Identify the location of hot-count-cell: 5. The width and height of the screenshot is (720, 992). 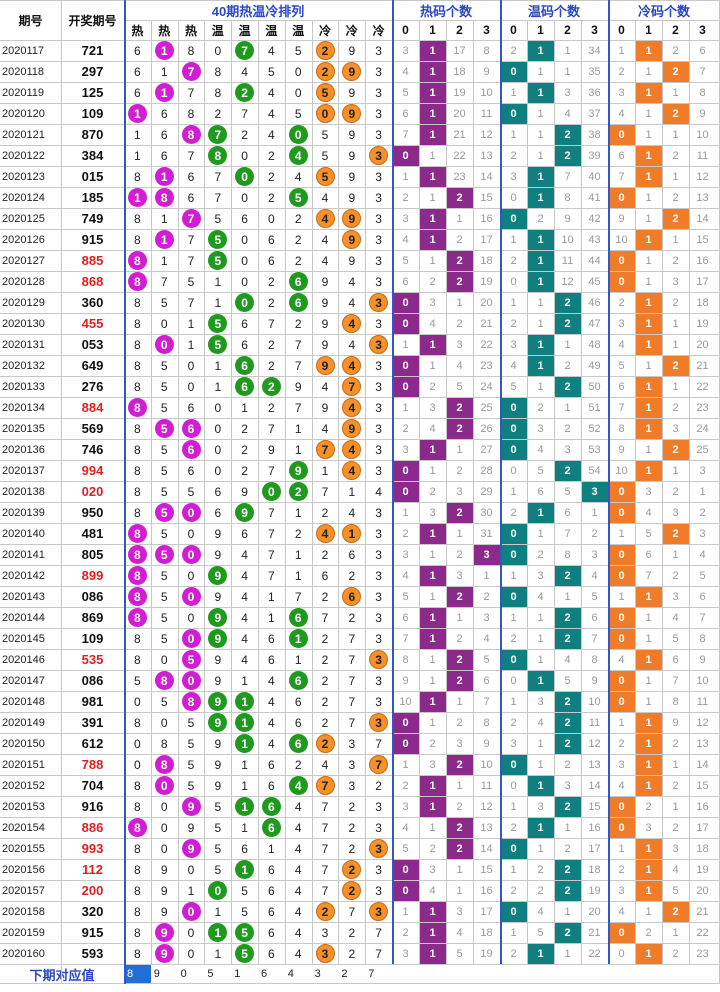
(459, 953).